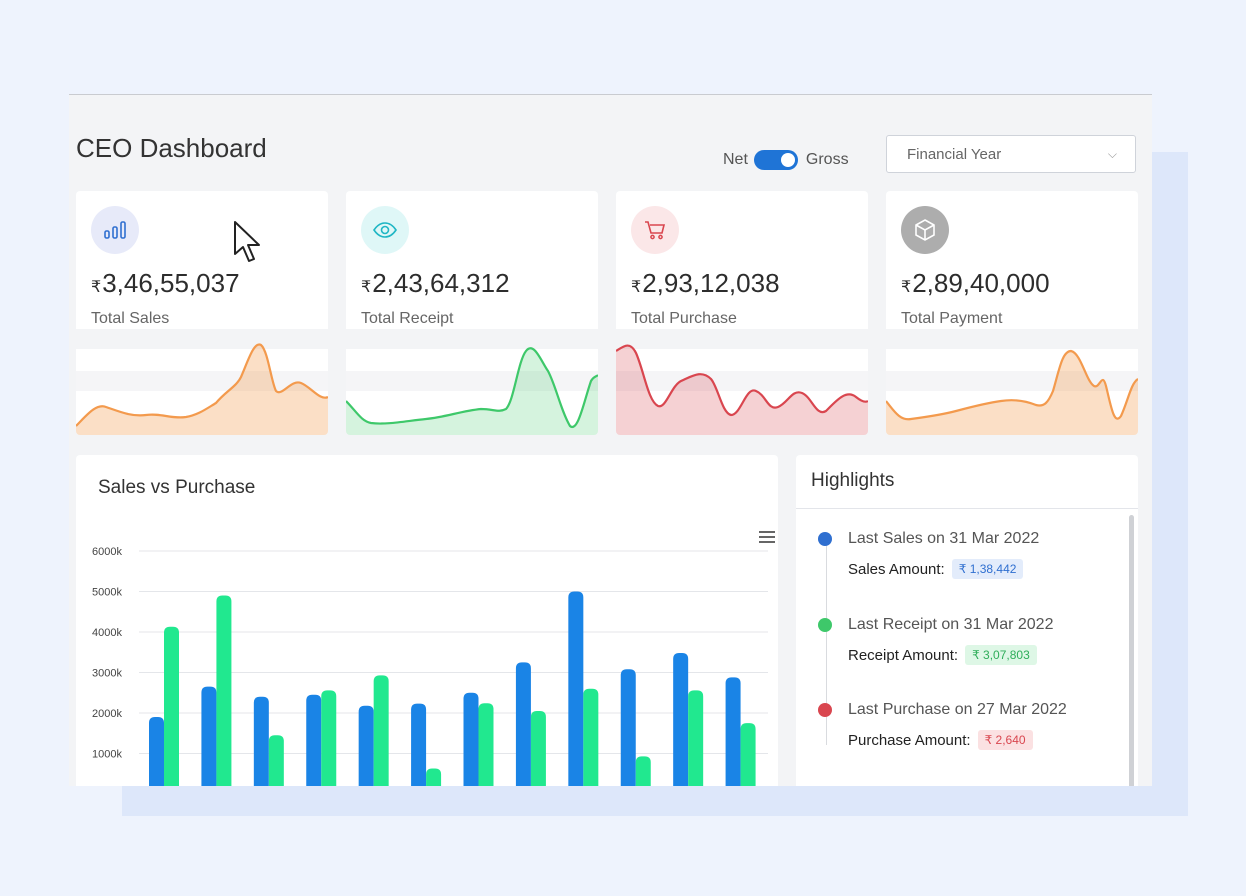  Describe the element at coordinates (1011, 154) in the screenshot. I see `financial-year-select: Financial Year ⌵` at that location.